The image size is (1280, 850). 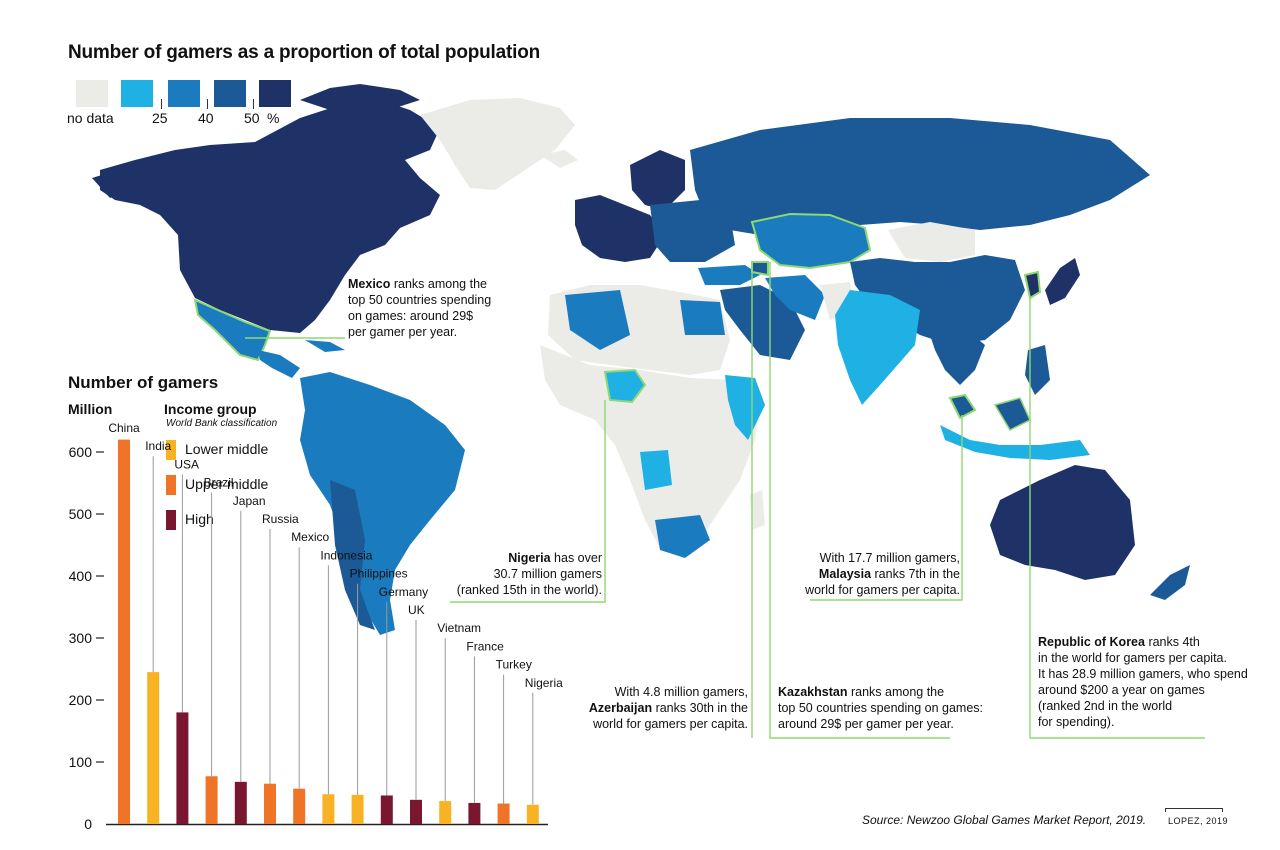 I want to click on bar-label: Brazil, so click(x=219, y=483).